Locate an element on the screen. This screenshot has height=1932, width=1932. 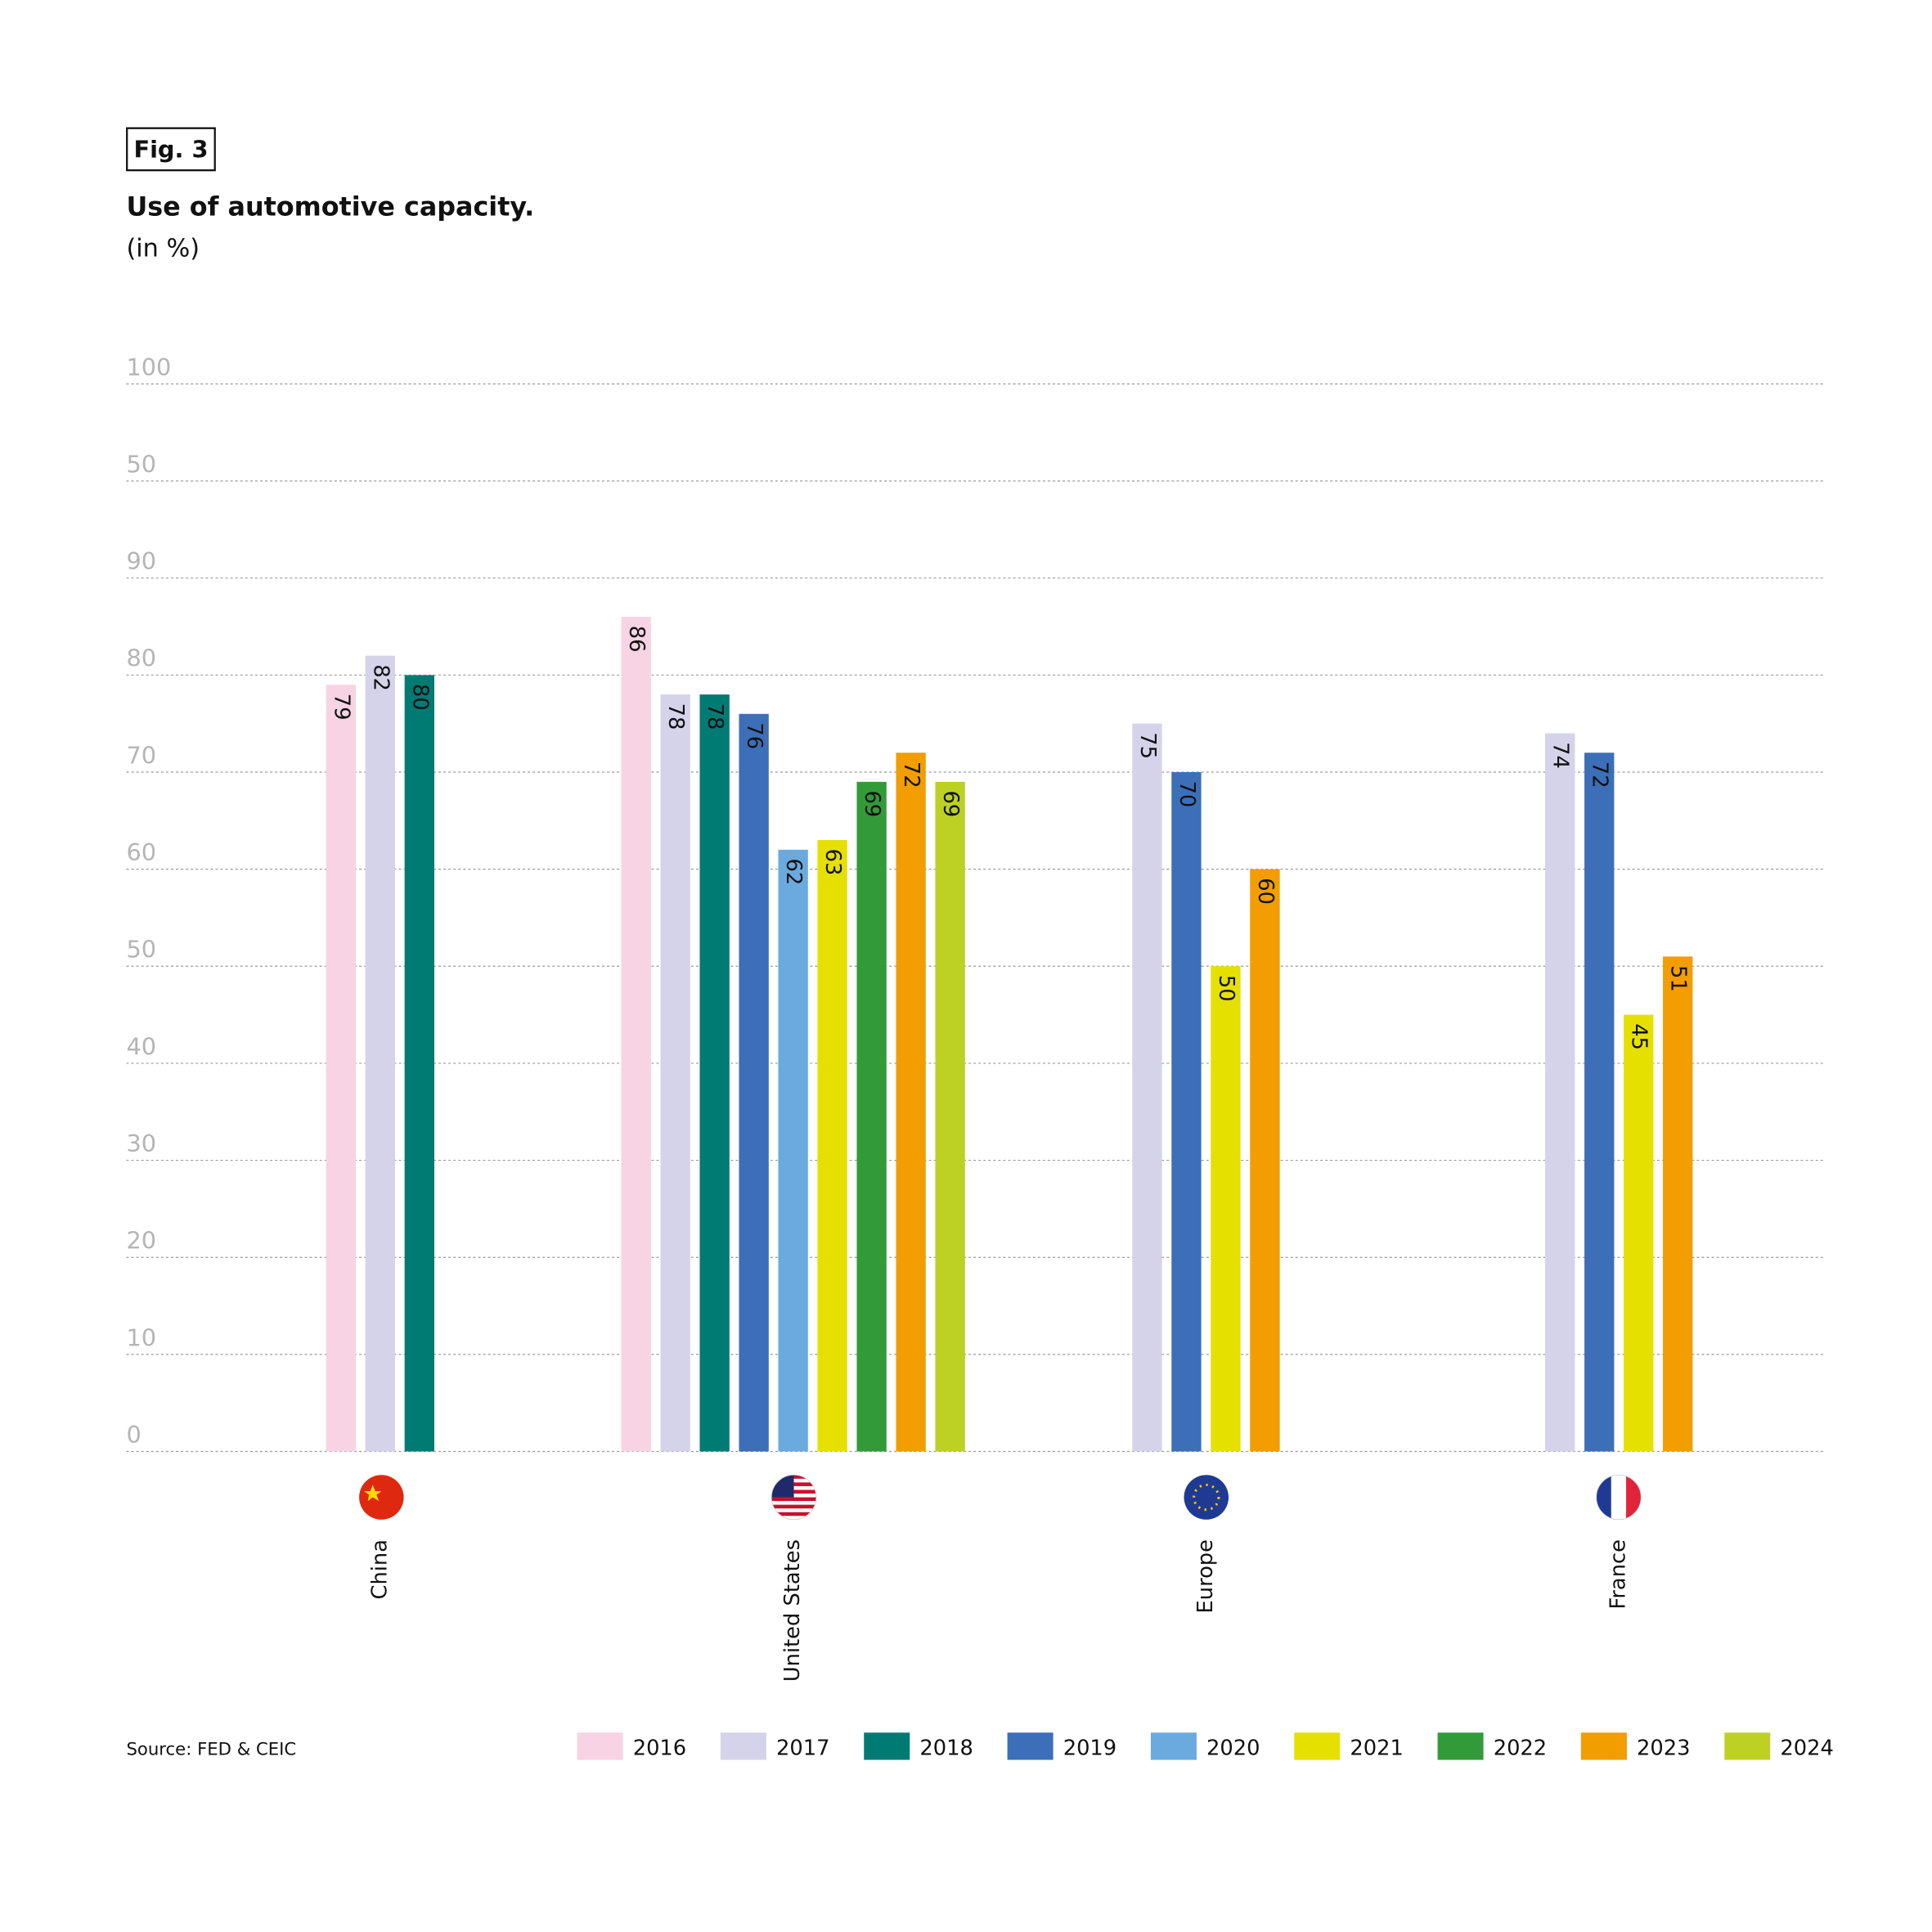
value-label: 74 is located at coordinates (1561, 755).